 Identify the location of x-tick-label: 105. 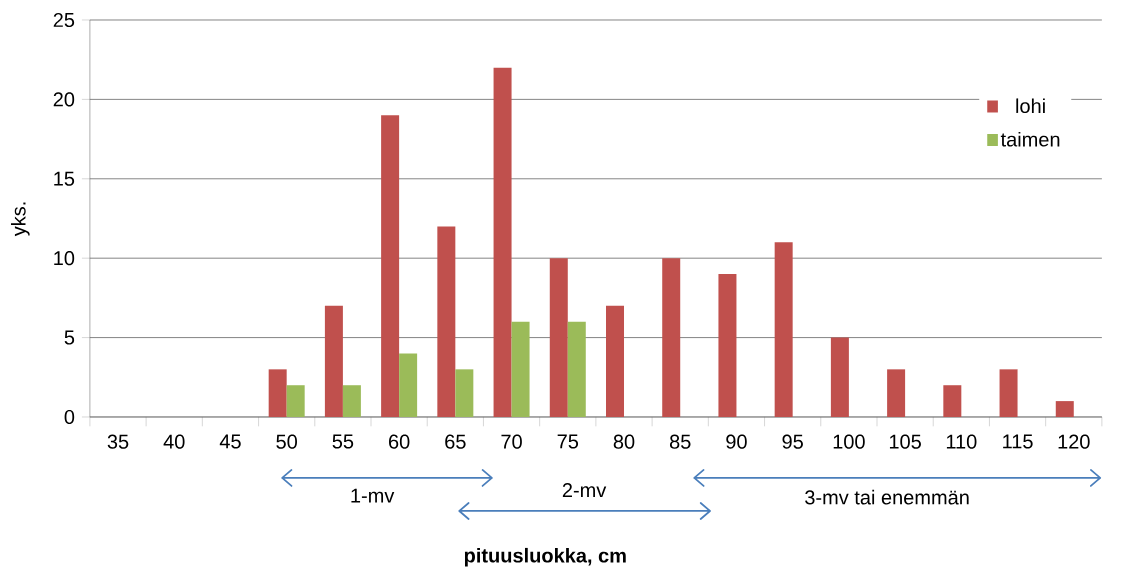
(905, 441).